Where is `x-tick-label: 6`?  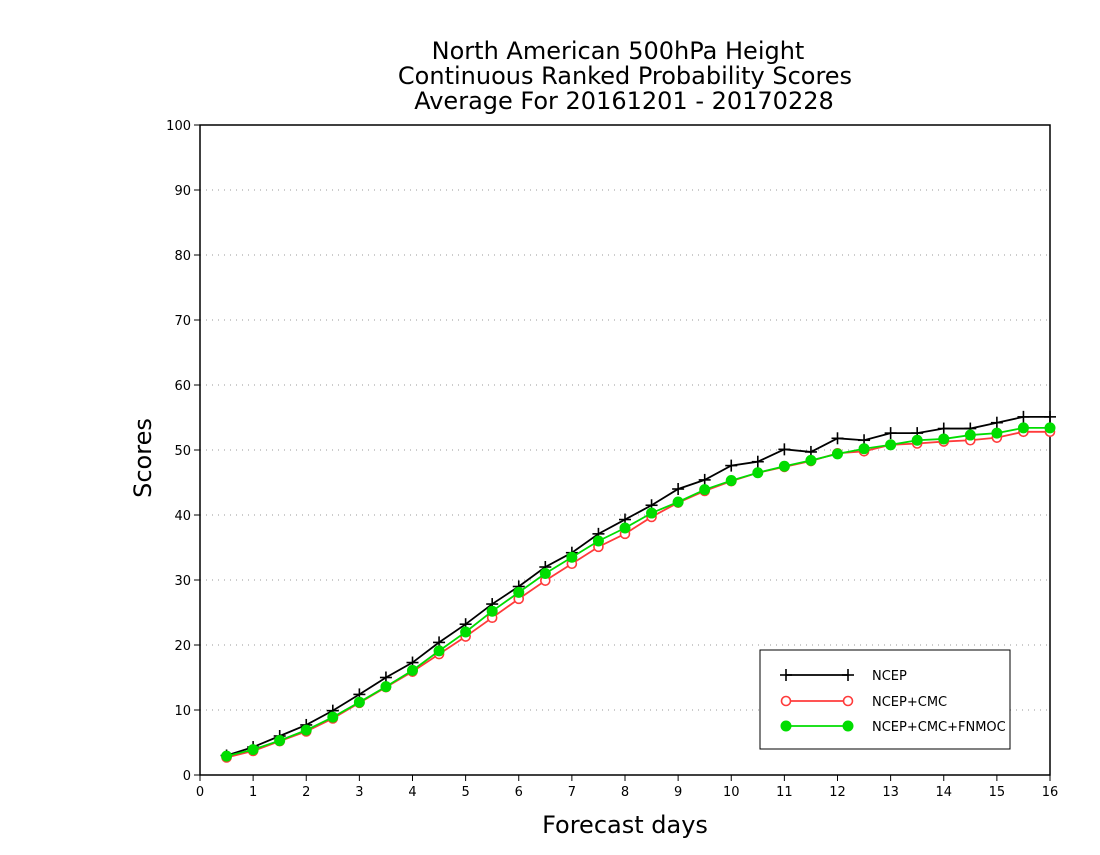
x-tick-label: 6 is located at coordinates (519, 792).